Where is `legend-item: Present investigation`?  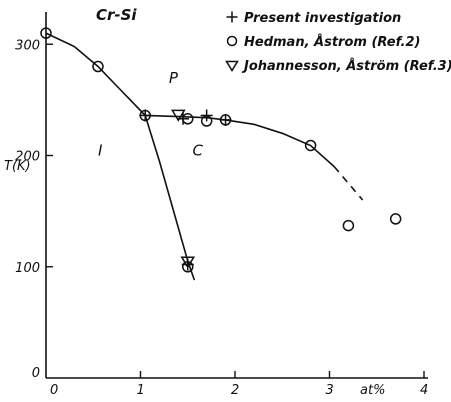 legend-item: Present investigation is located at coordinates (313, 18).